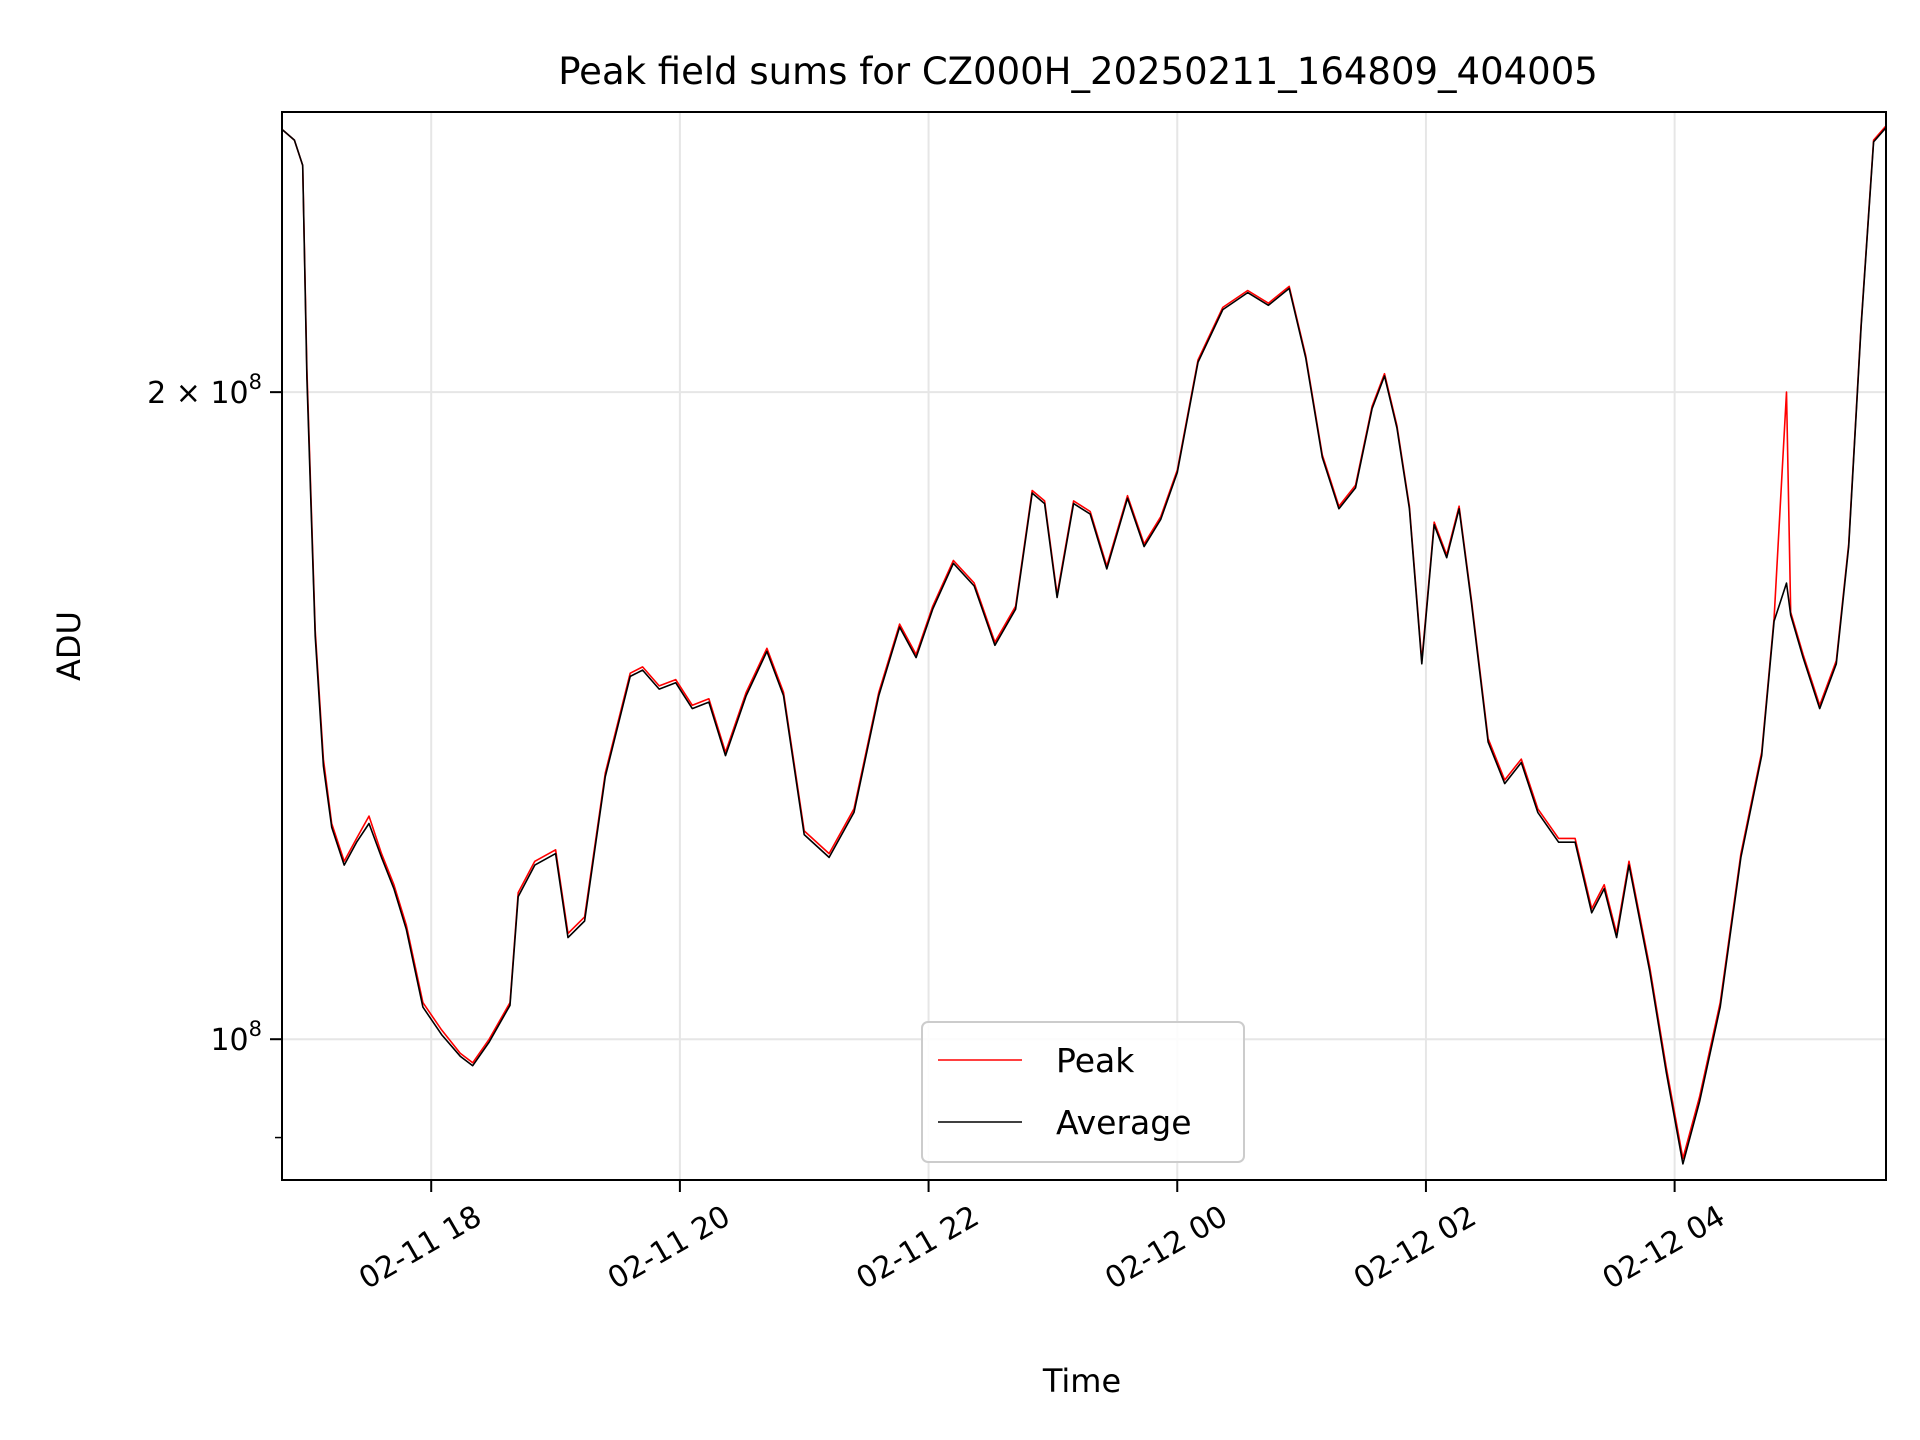  Describe the element at coordinates (178, 393) in the screenshot. I see `y-tick-coef: 2 ×` at that location.